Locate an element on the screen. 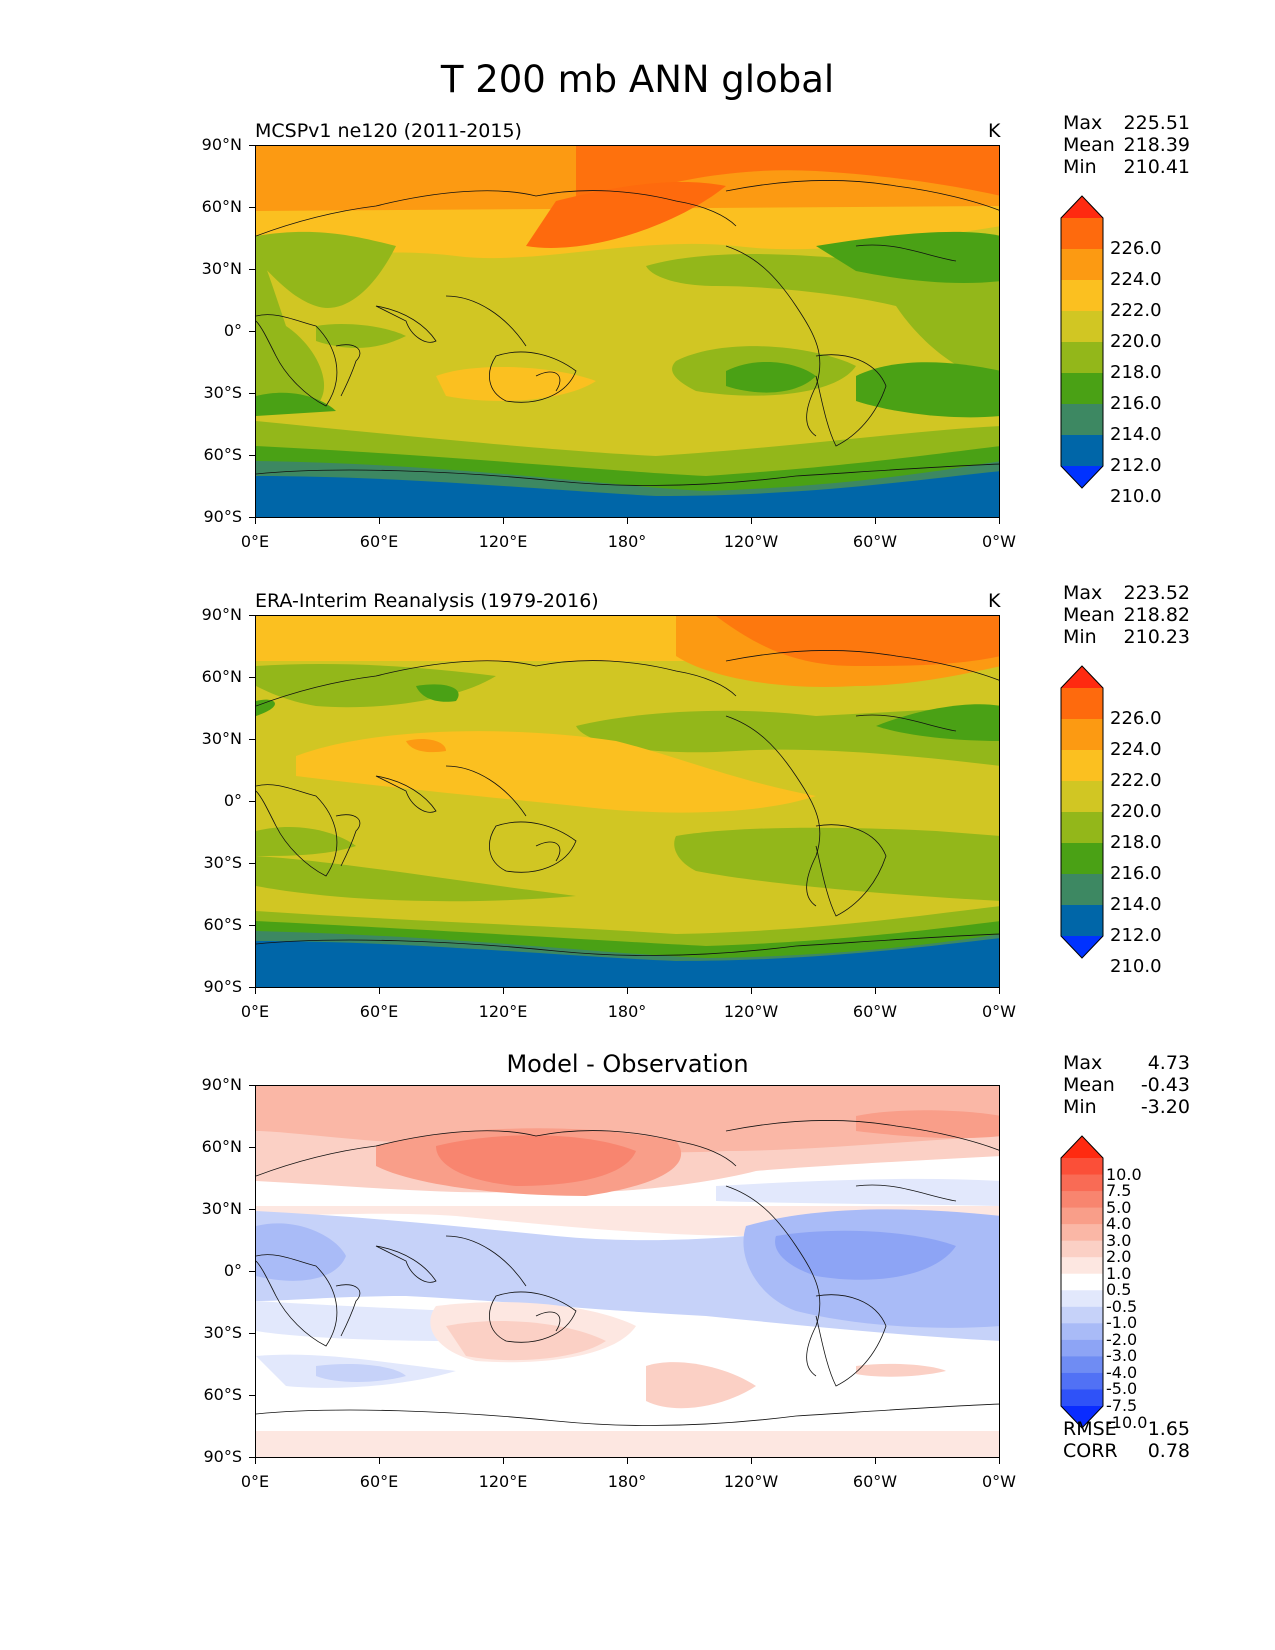 This screenshot has height=1650, width=1275. lon-label: 120°W is located at coordinates (751, 1011).